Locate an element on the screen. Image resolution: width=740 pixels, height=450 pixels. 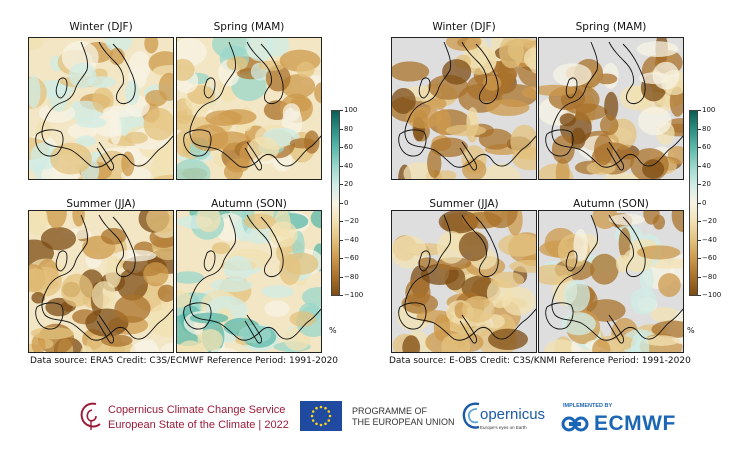
colorbar-eobs is located at coordinates (693, 203).